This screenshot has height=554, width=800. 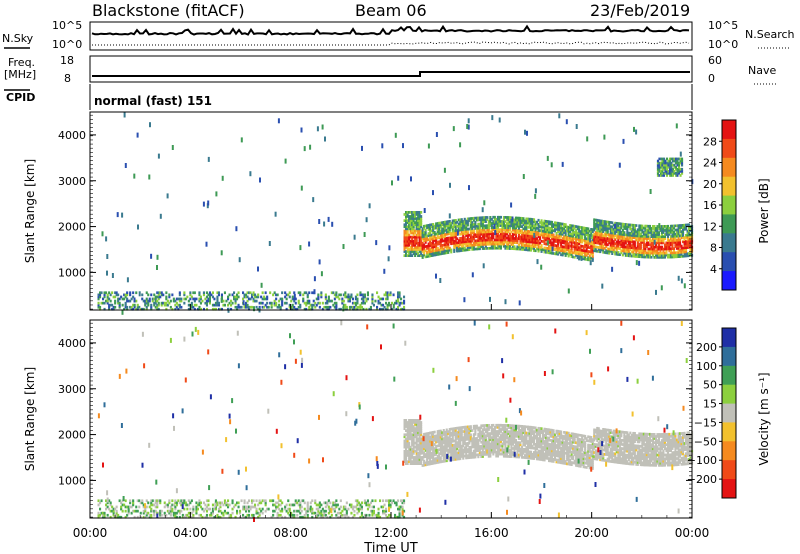 I want to click on nsearch-label: N.Search, so click(x=770, y=34).